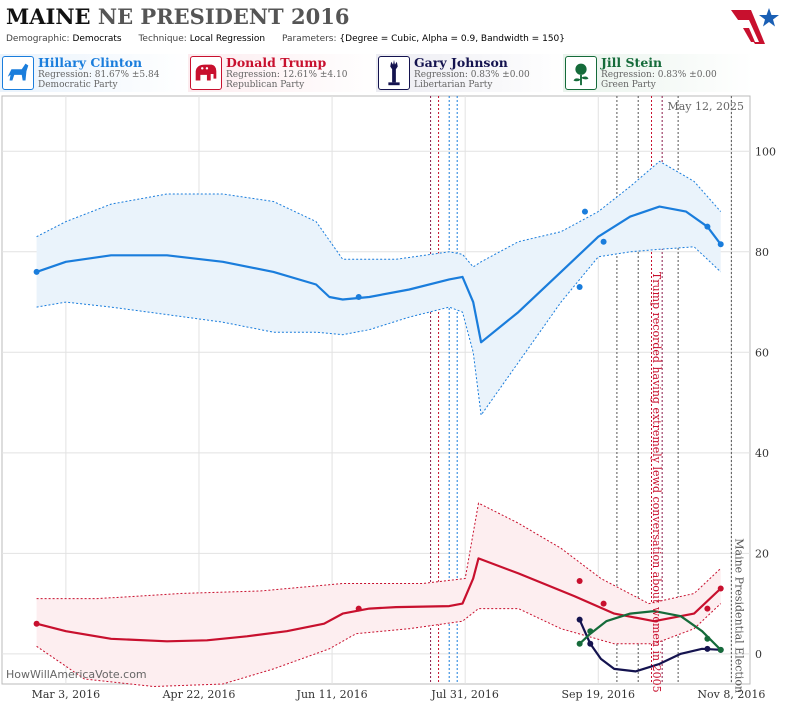 This screenshot has height=704, width=789. What do you see at coordinates (765, 151) in the screenshot?
I see `y-tick-label: 100` at bounding box center [765, 151].